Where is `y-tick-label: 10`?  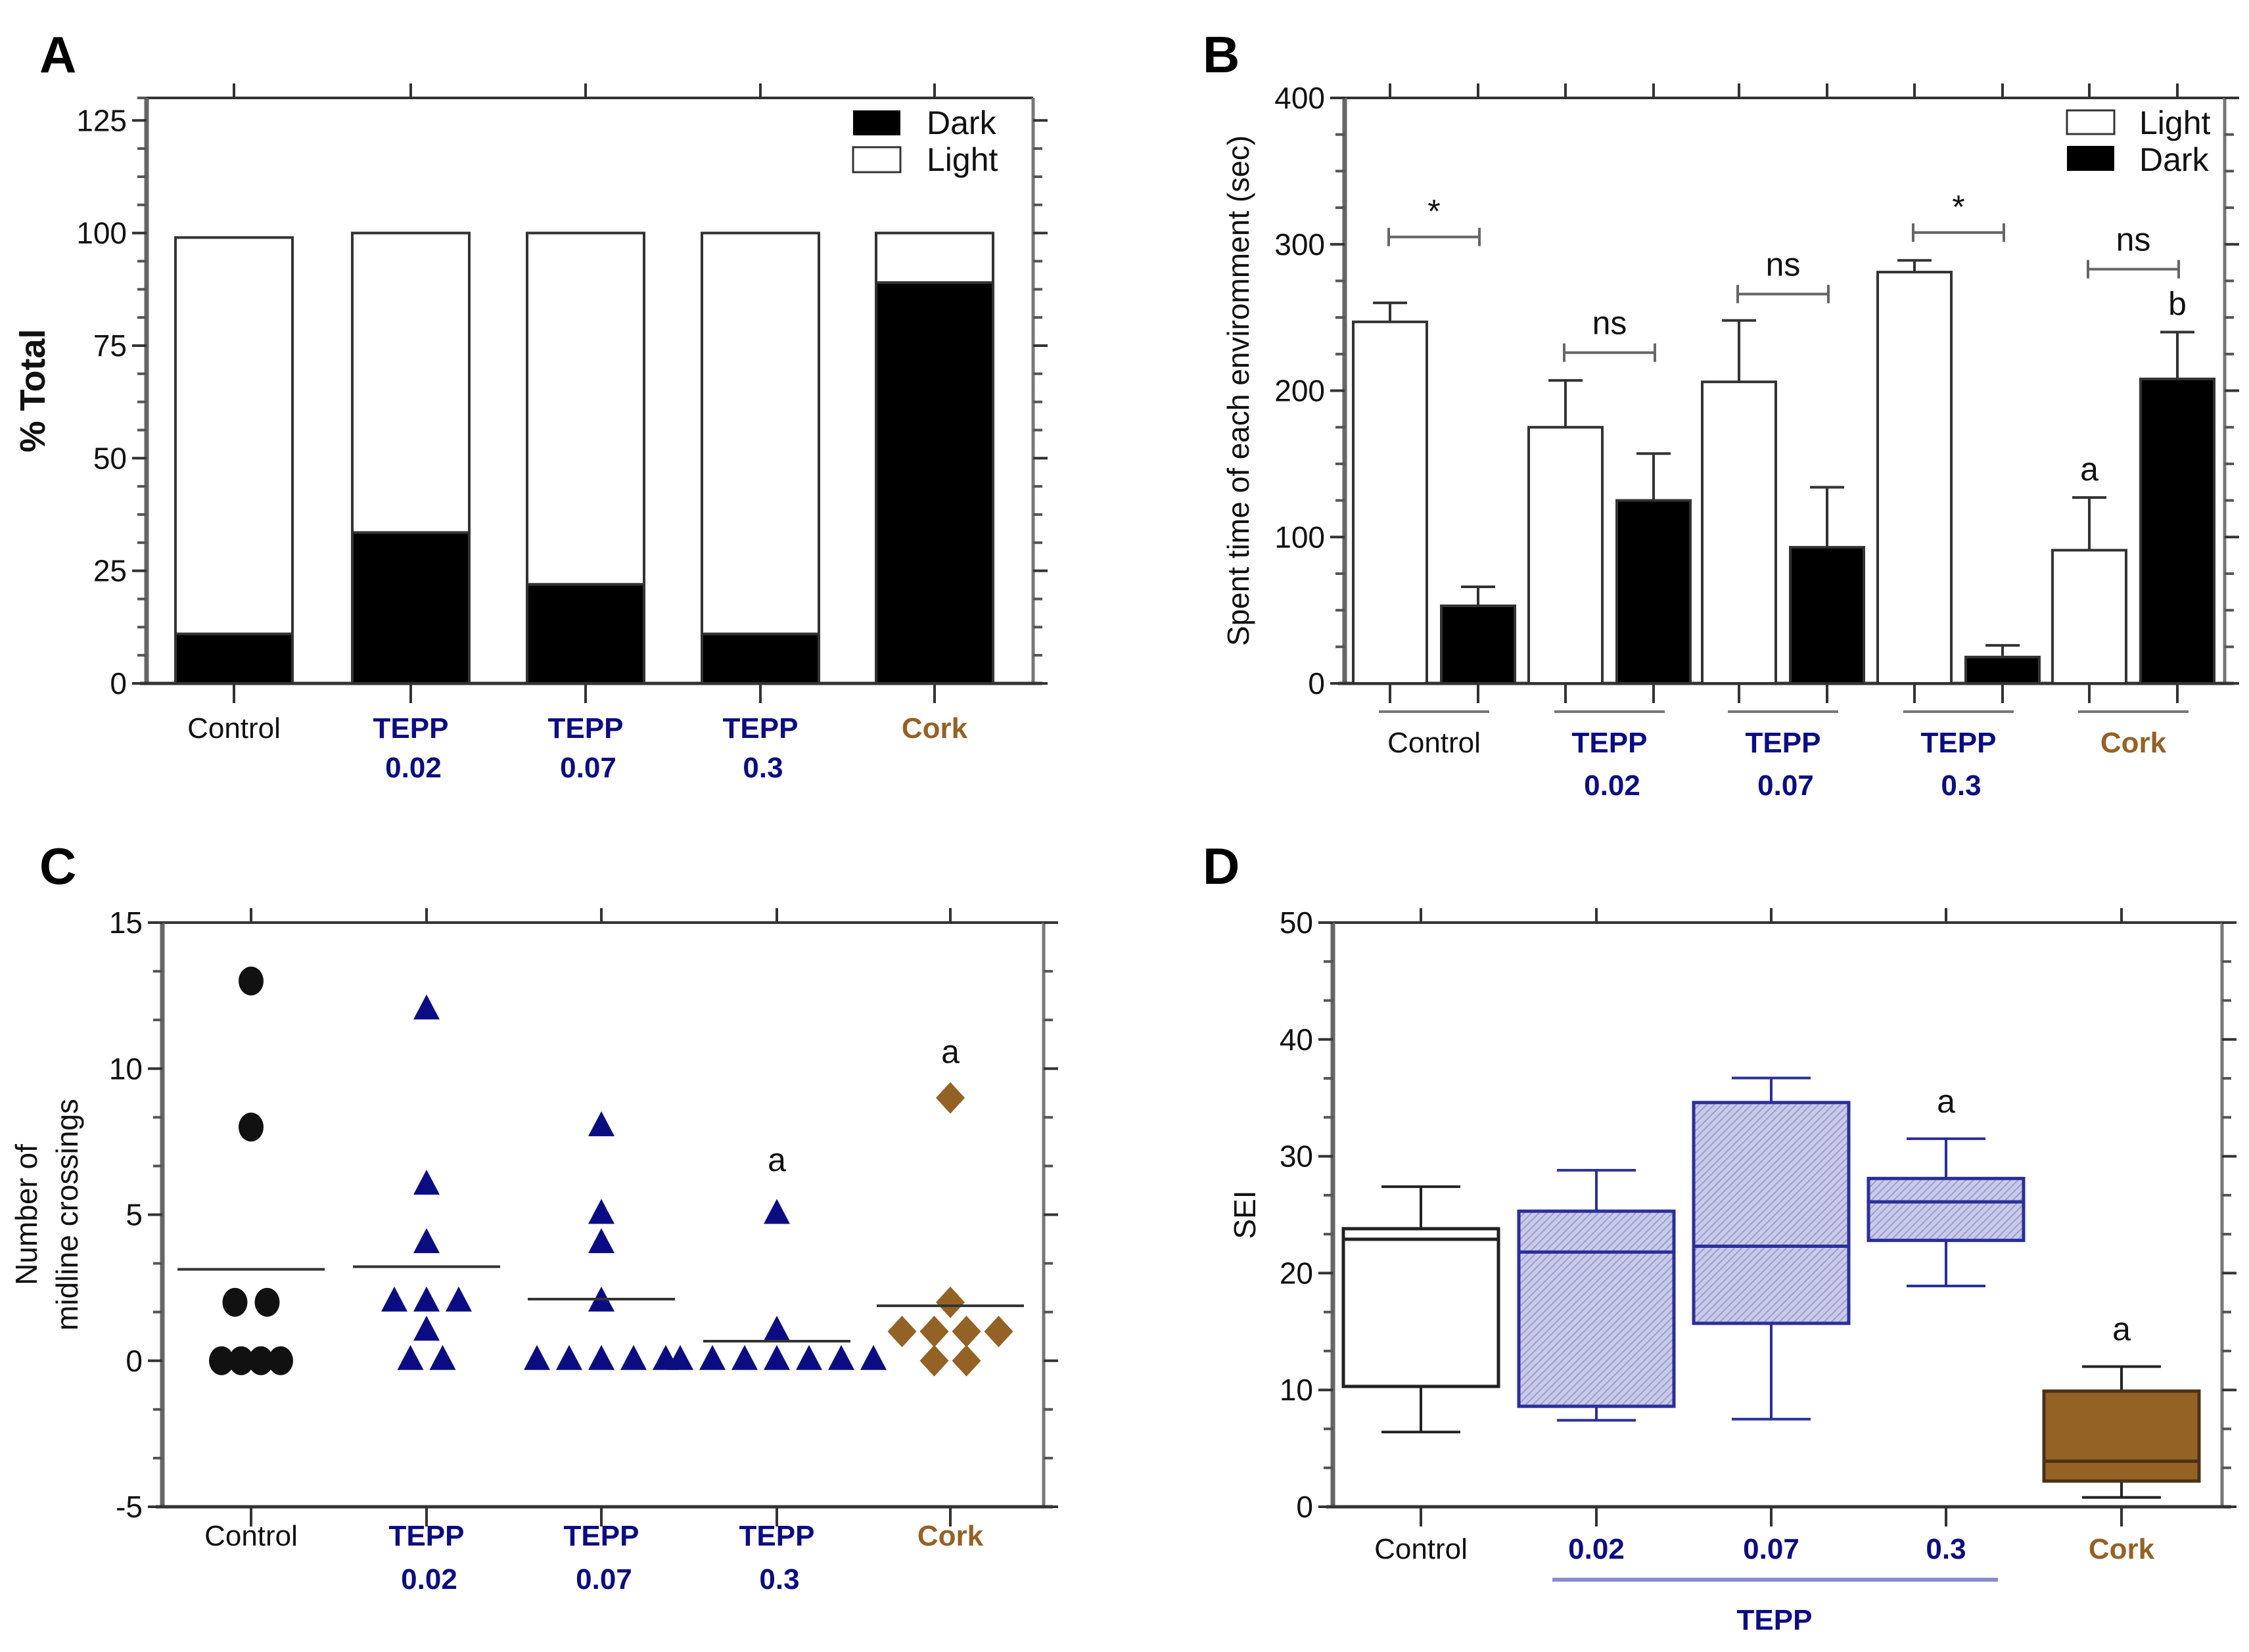 y-tick-label: 10 is located at coordinates (1296, 1390).